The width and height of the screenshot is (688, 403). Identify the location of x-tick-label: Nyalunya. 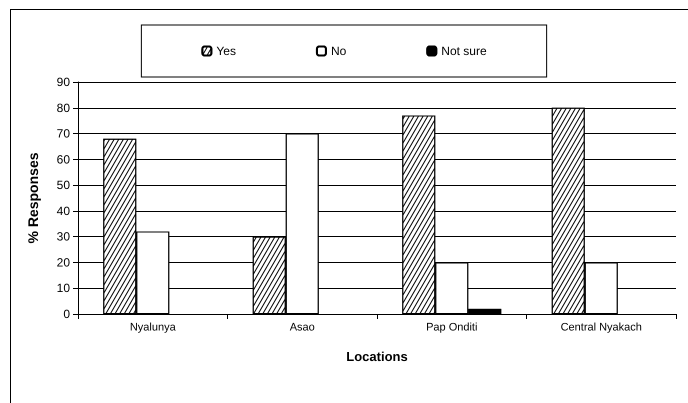
(153, 328).